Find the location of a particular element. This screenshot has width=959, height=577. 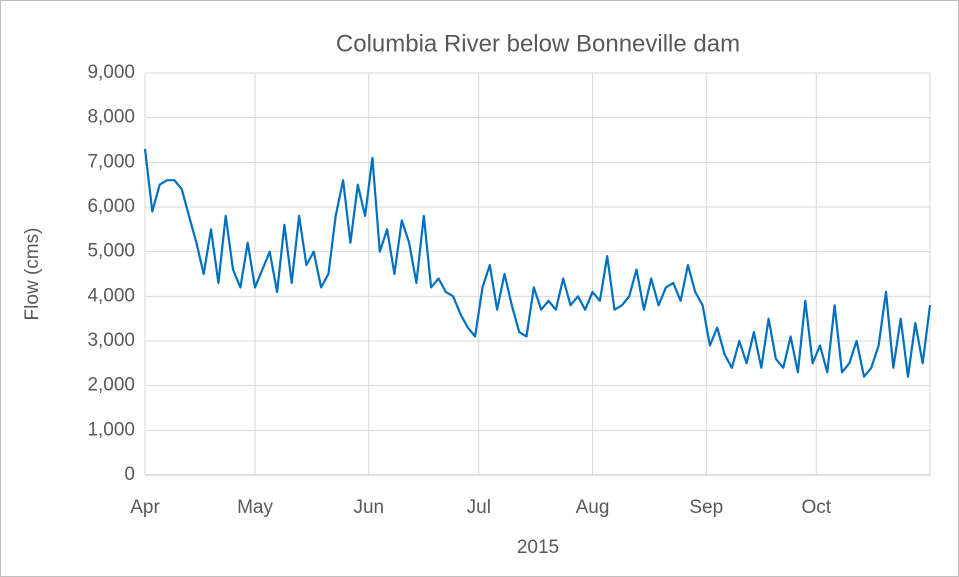

x-tick-label: Aug is located at coordinates (593, 507).